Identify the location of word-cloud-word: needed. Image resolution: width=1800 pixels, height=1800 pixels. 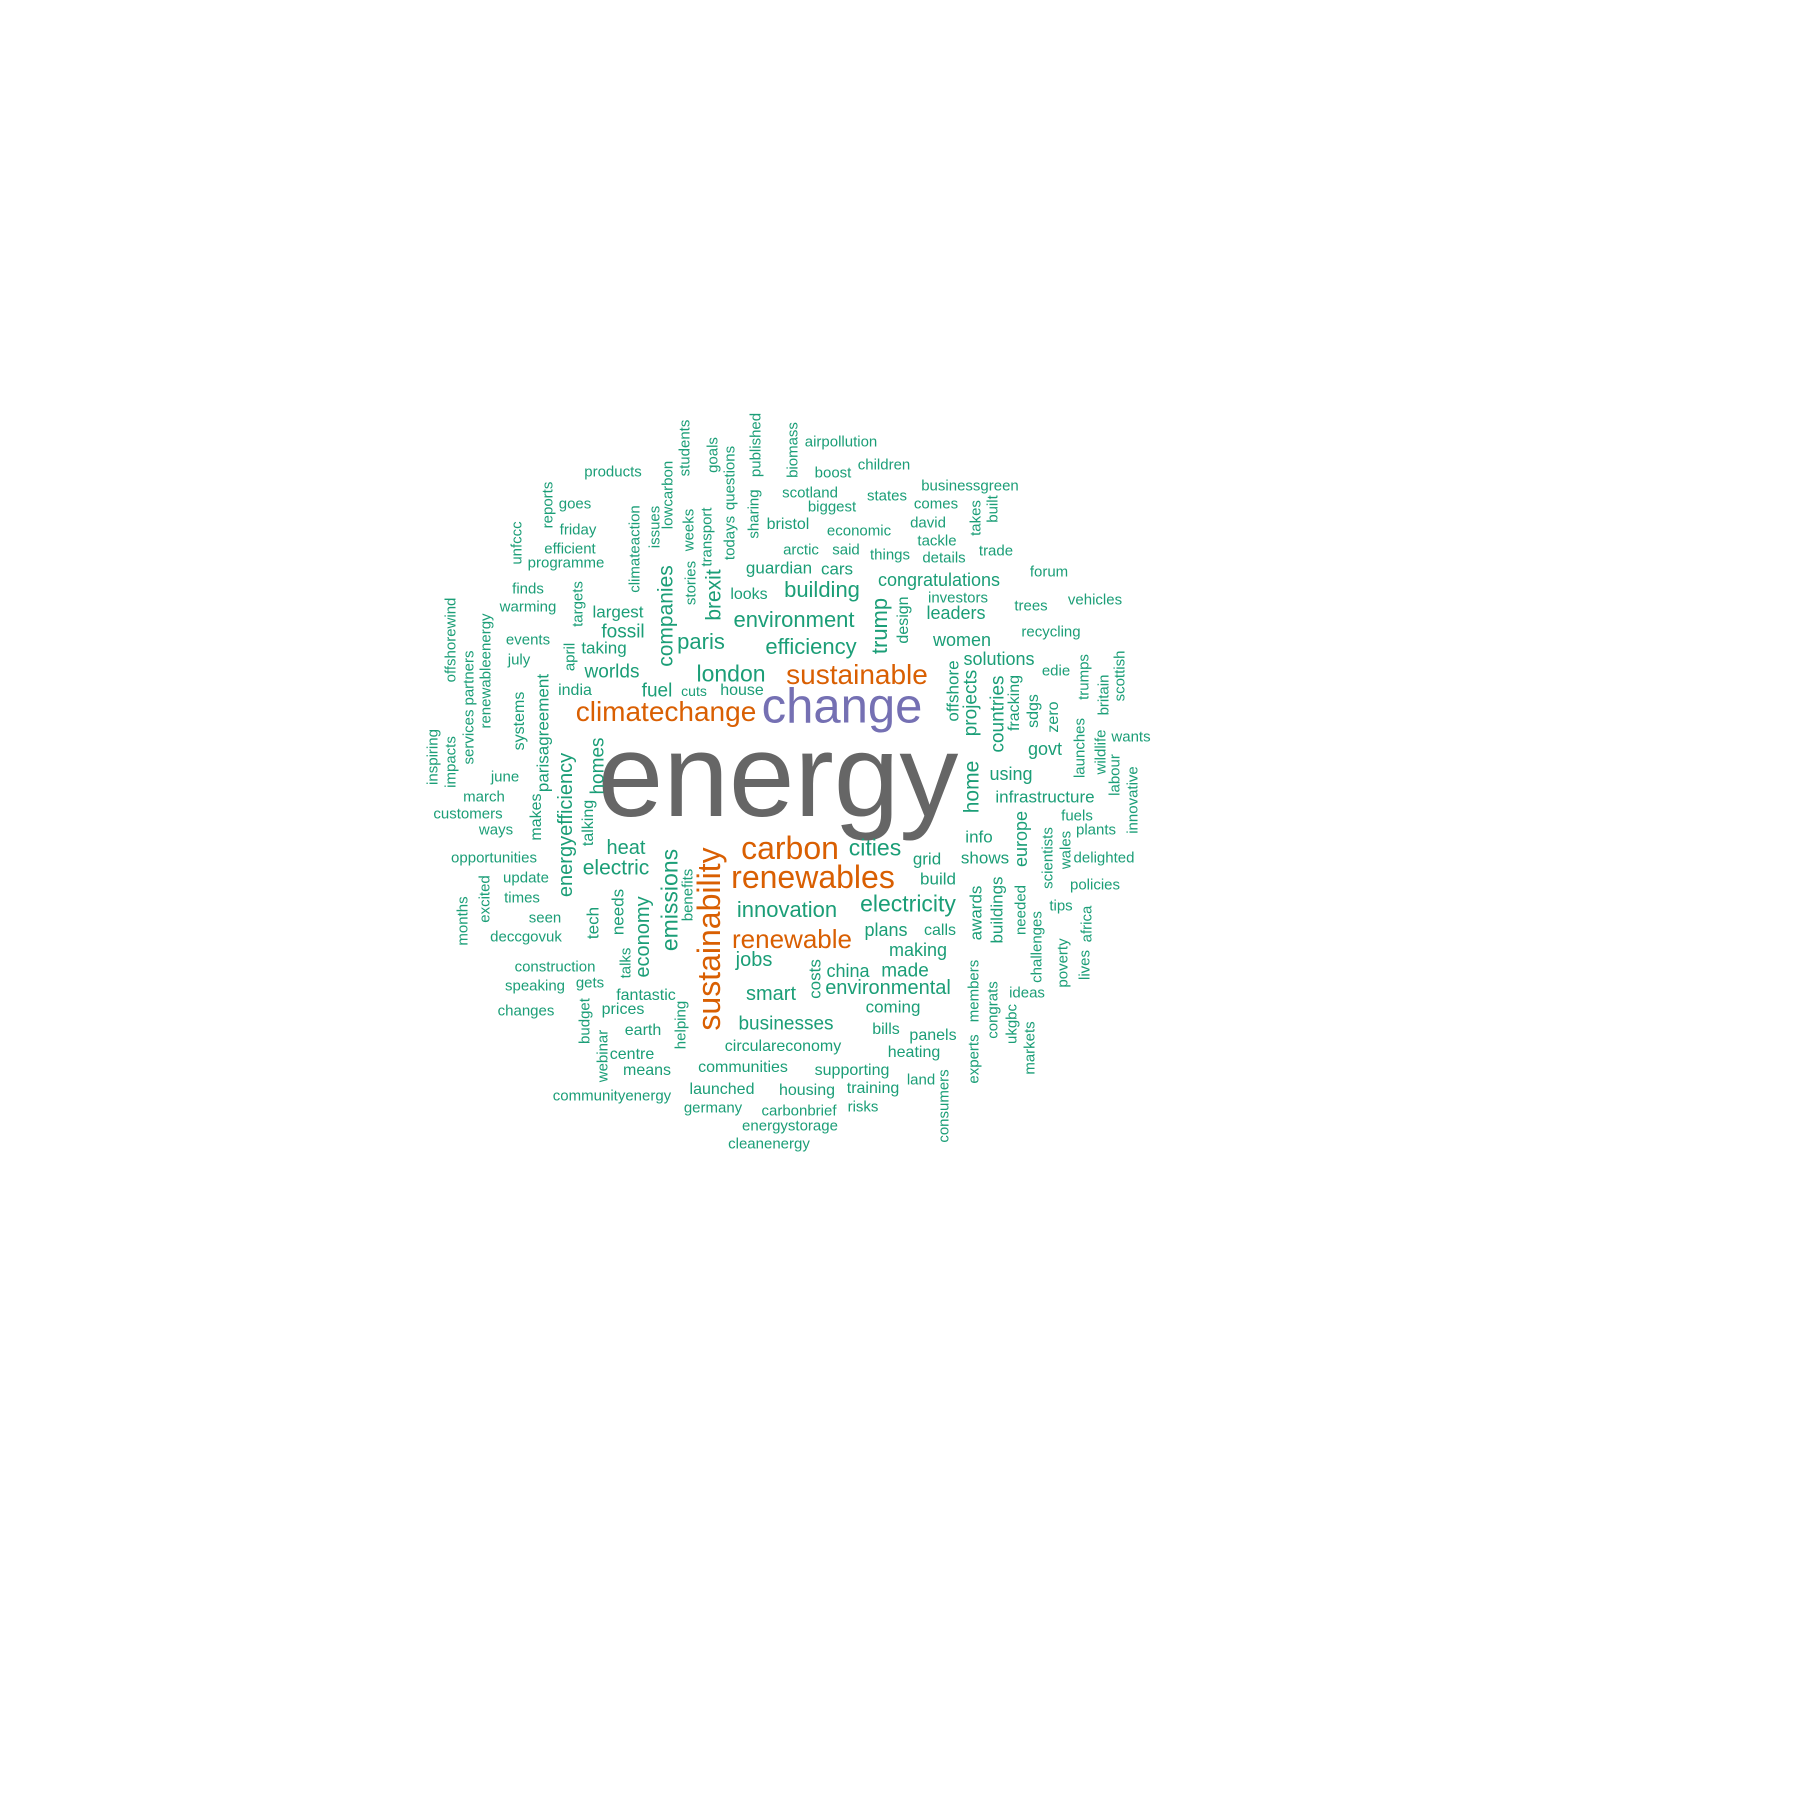
(1021, 910).